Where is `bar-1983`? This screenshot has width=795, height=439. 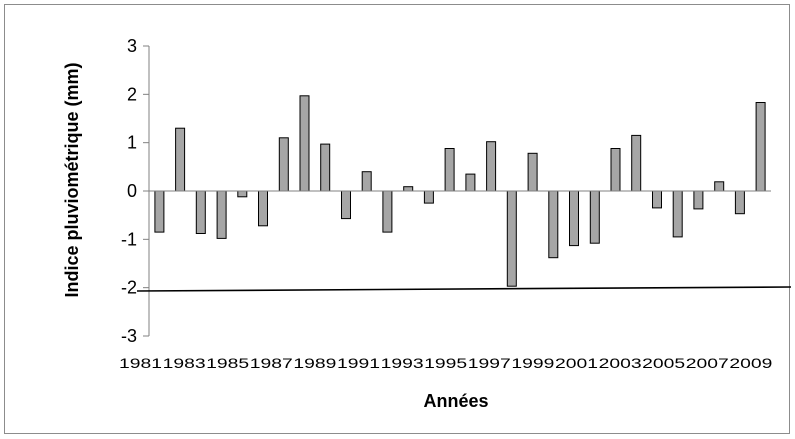
bar-1983 is located at coordinates (200, 212).